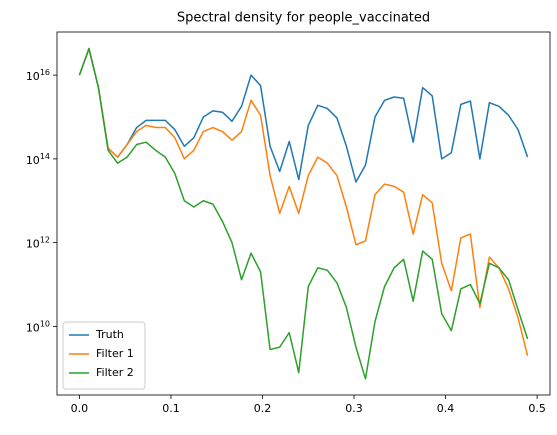  Describe the element at coordinates (115, 353) in the screenshot. I see `legend-label: Filter 1` at that location.